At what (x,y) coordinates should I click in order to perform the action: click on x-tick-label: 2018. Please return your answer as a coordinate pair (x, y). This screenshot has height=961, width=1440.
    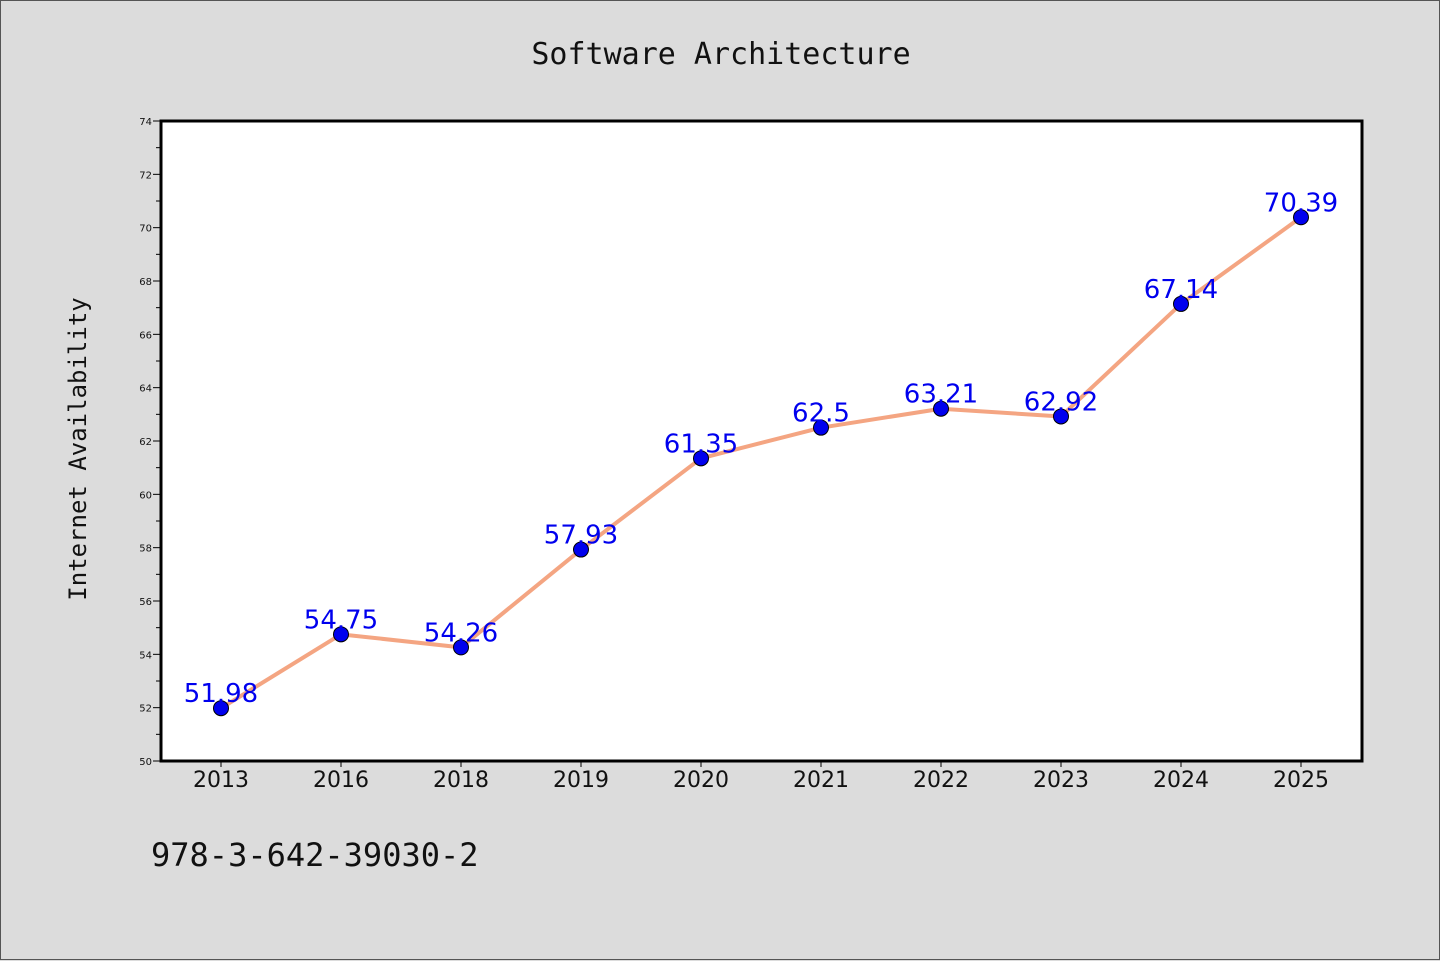
    Looking at the image, I should click on (461, 780).